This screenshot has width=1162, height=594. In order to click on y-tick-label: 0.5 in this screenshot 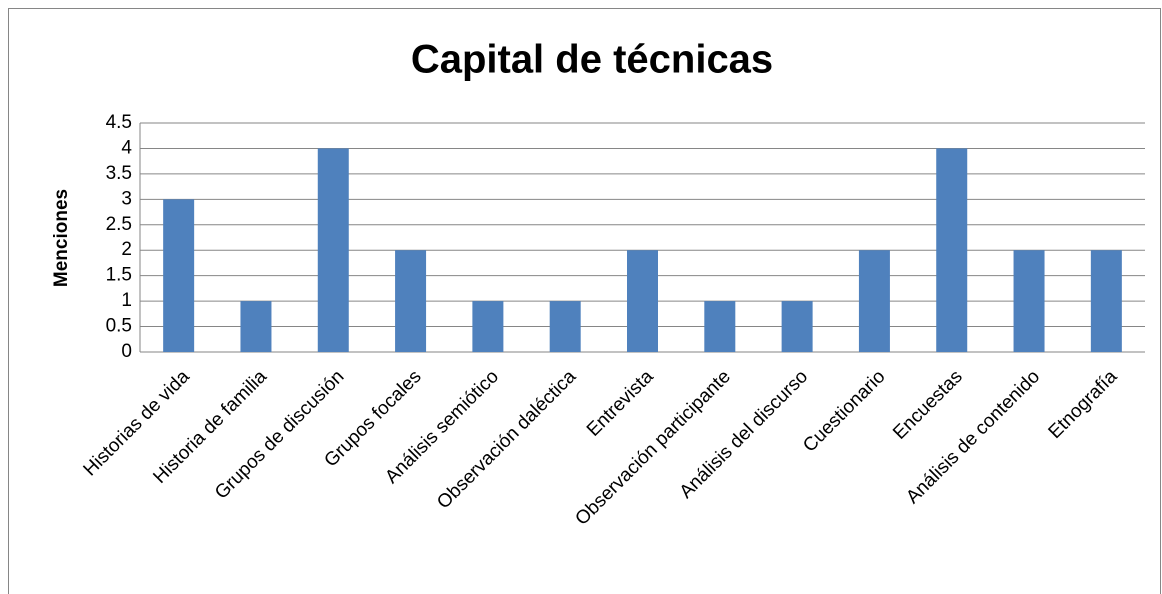, I will do `click(119, 326)`.